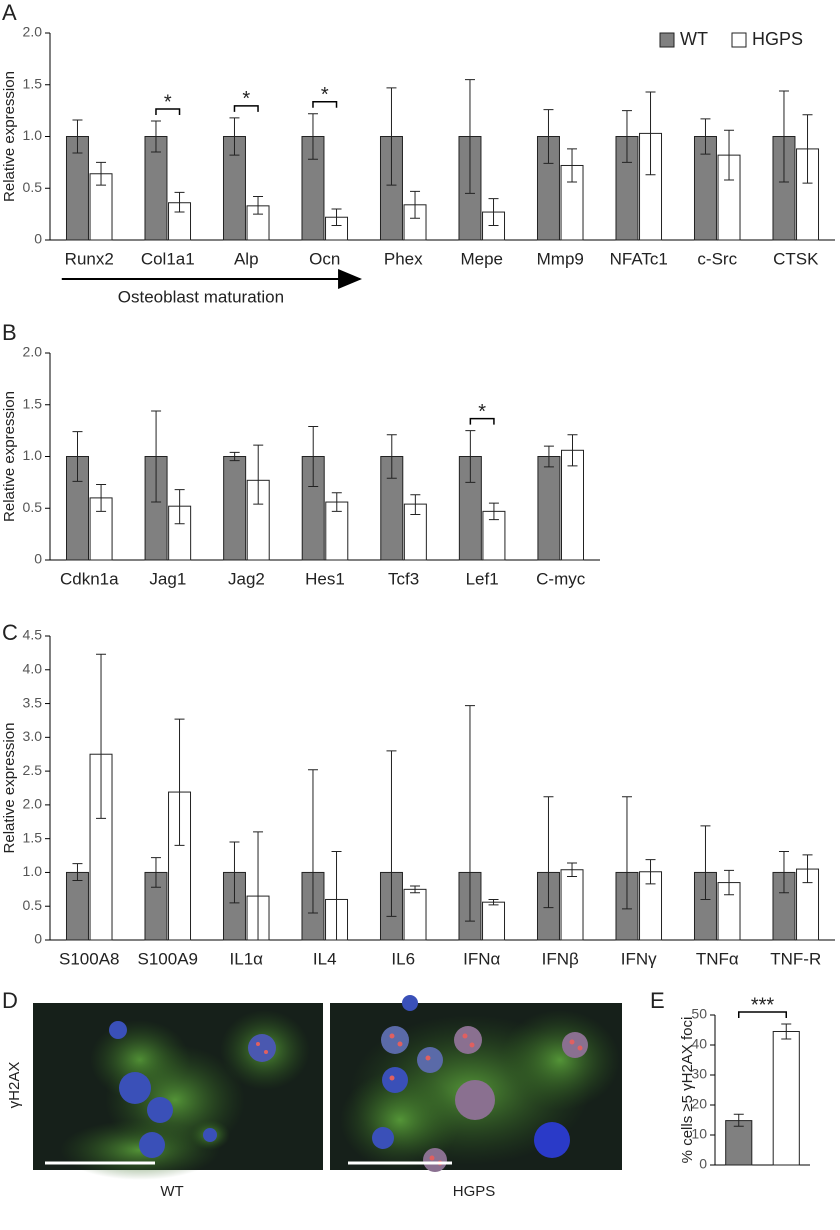  I want to click on legend-swatch, so click(739, 40).